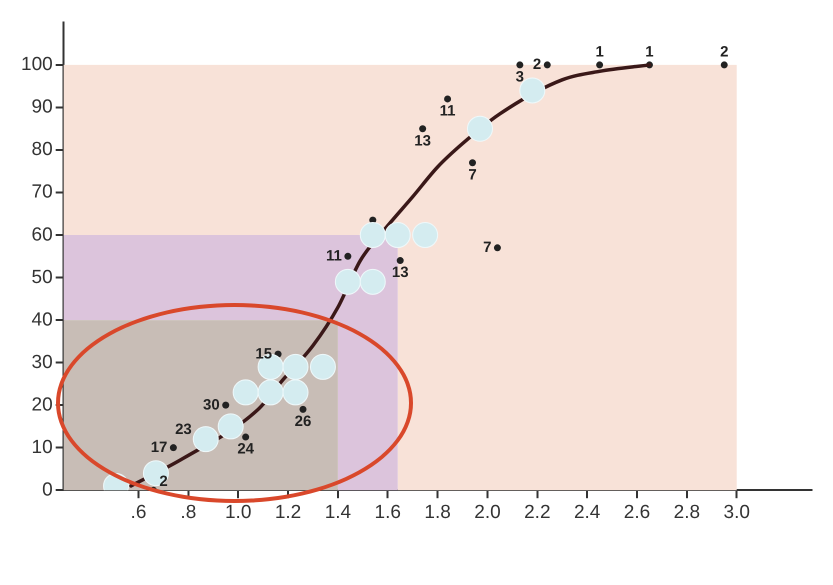 This screenshot has width=833, height=585. What do you see at coordinates (238, 512) in the screenshot?
I see `x-tick-label: 1.0` at bounding box center [238, 512].